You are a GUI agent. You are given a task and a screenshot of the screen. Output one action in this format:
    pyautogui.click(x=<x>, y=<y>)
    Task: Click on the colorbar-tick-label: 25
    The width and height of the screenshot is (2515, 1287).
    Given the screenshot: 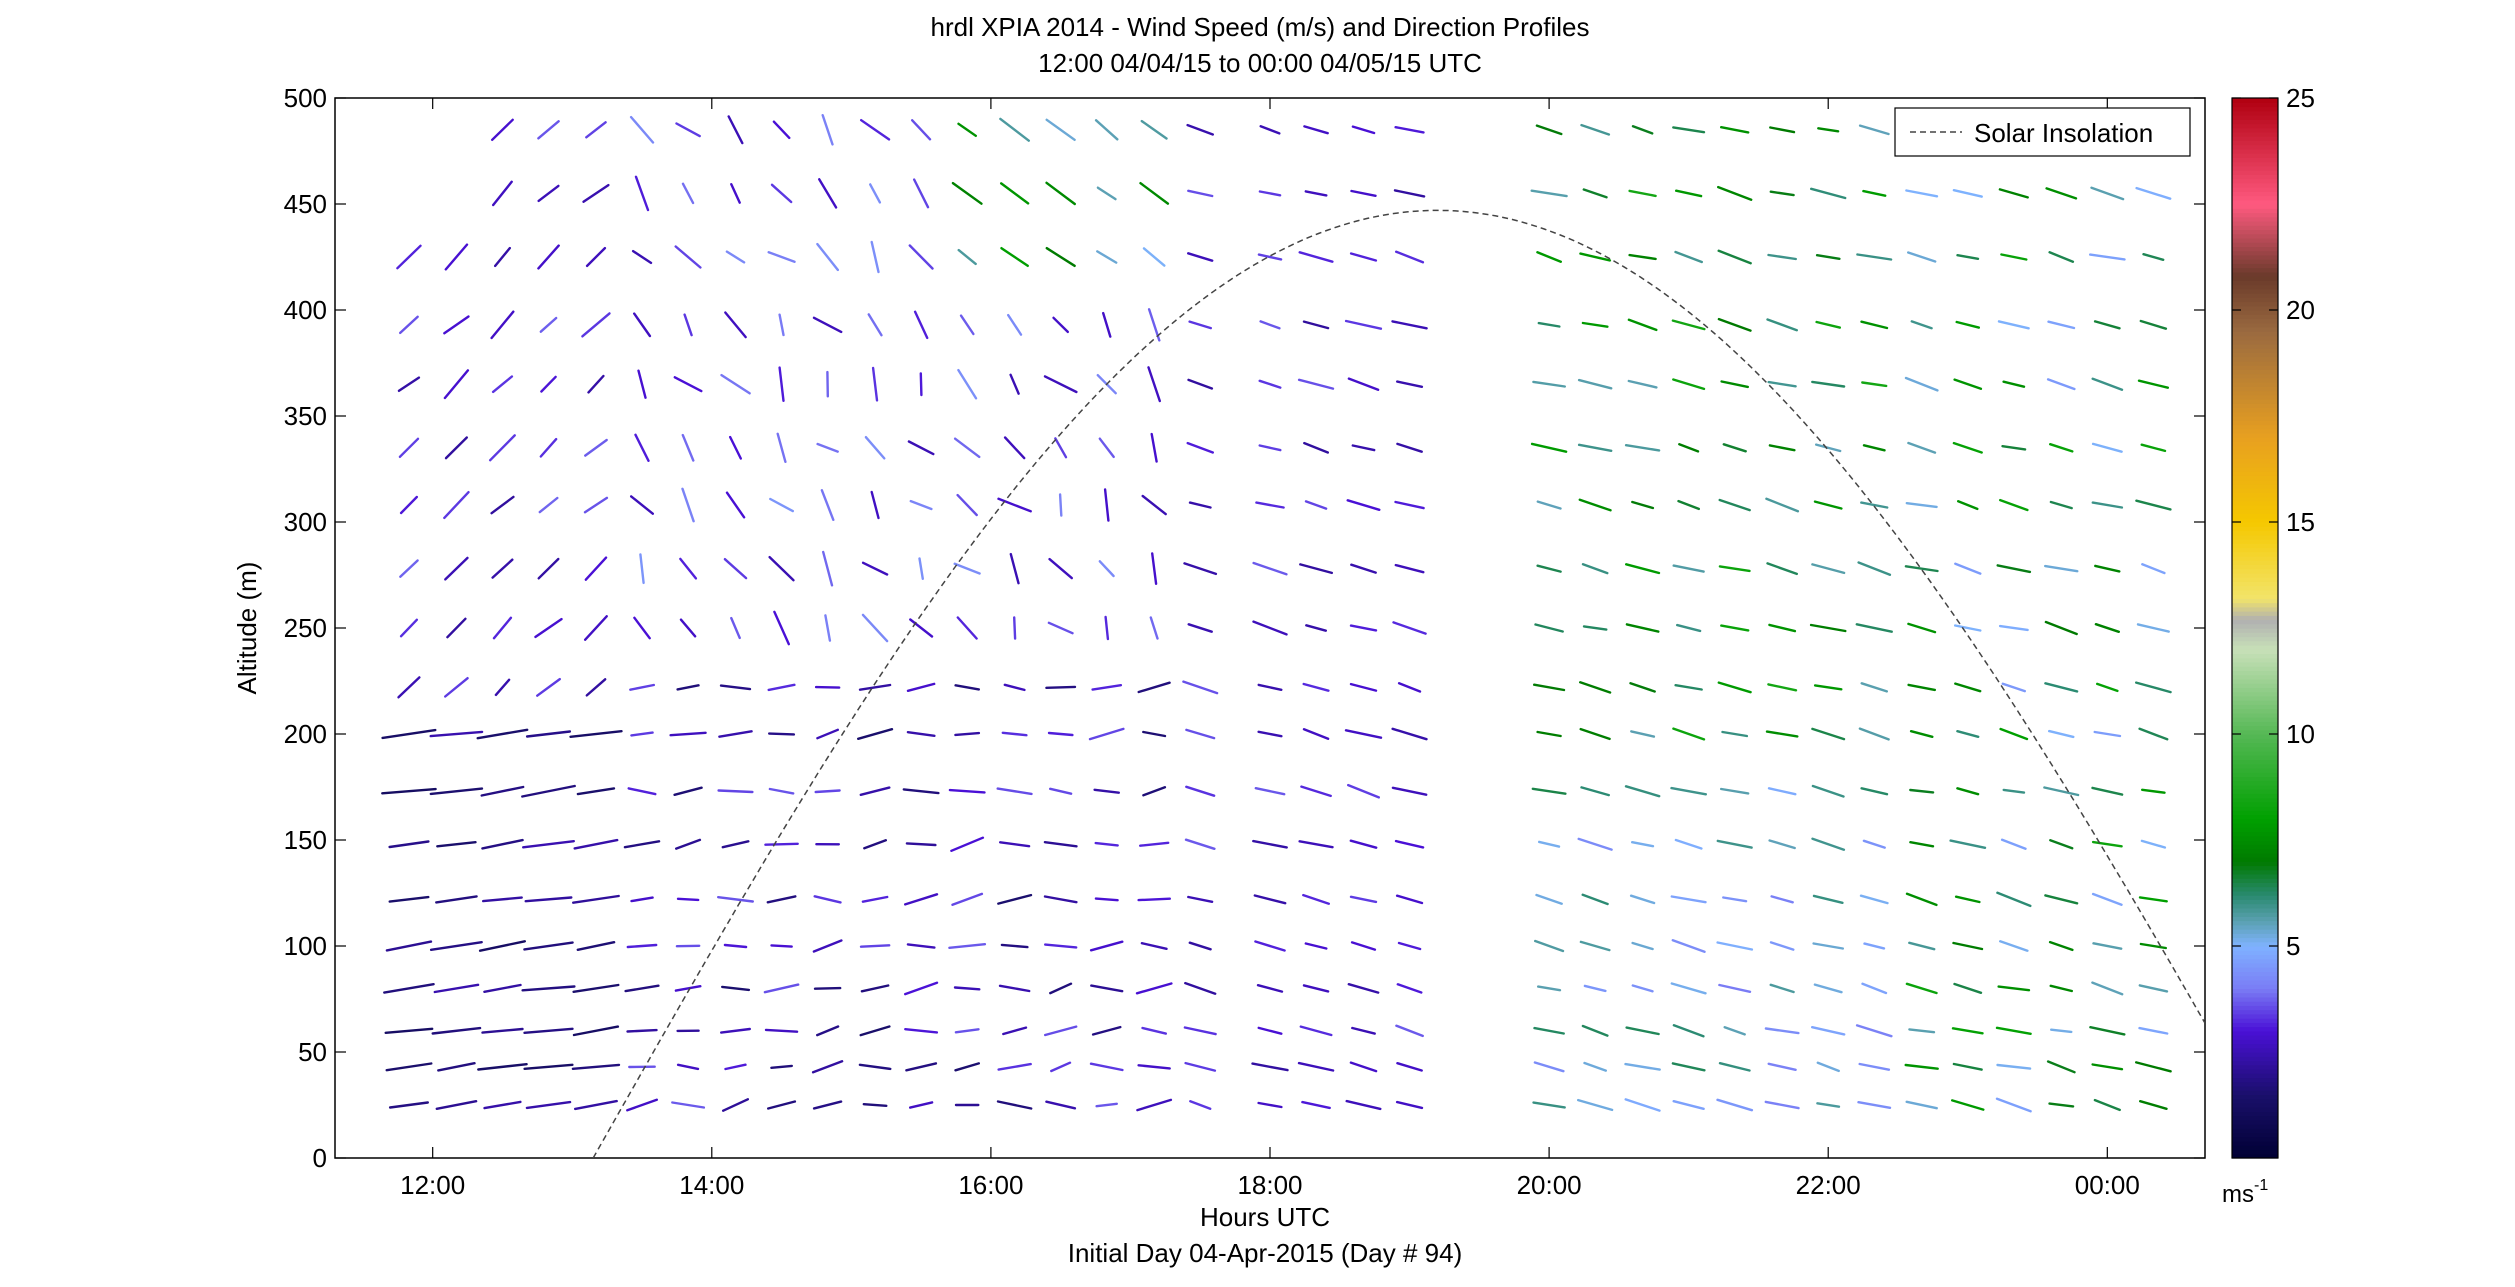 What is the action you would take?
    pyautogui.click(x=2300, y=98)
    